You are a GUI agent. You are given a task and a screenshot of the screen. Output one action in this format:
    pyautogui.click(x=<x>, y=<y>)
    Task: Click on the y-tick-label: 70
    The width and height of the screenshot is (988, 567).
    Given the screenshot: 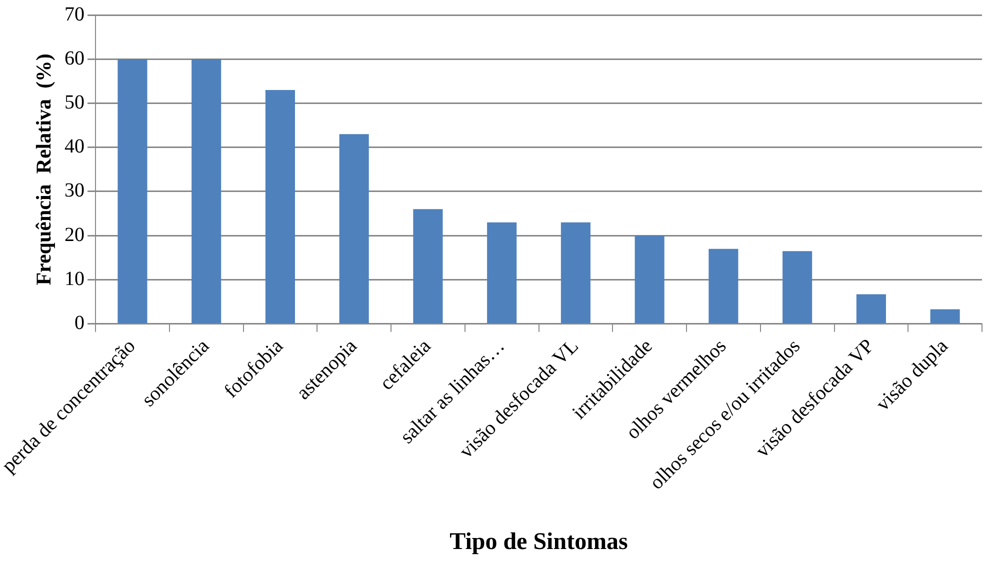 What is the action you would take?
    pyautogui.click(x=74, y=14)
    